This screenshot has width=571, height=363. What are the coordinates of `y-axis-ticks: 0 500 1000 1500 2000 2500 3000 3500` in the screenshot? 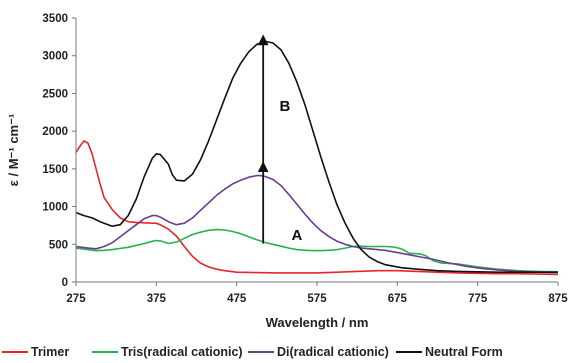 It's located at (59, 151).